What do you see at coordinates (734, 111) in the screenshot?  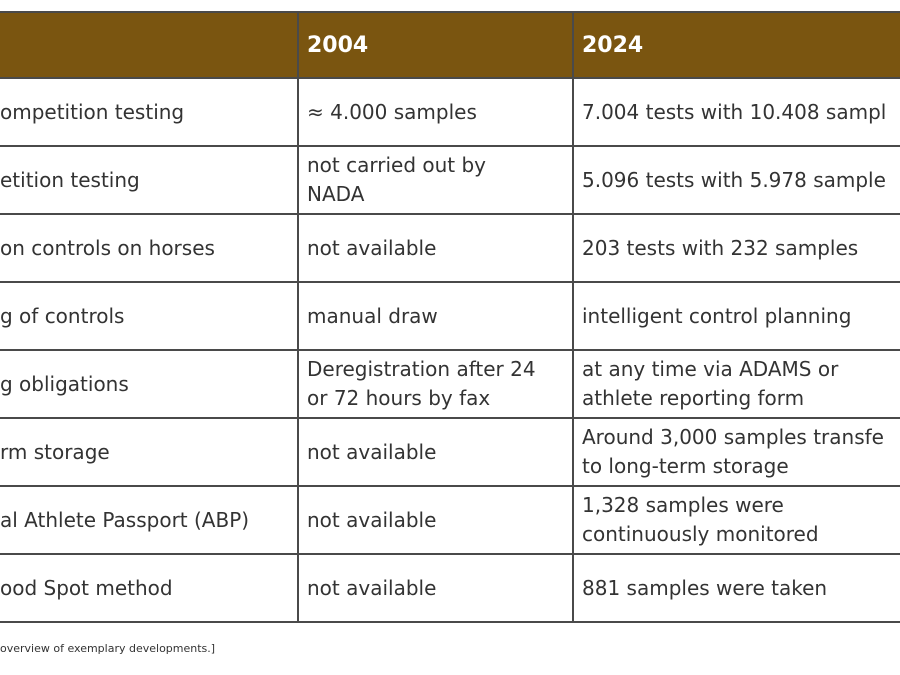 I see `cell-text: 7.004 tests with 10.408 sampl` at bounding box center [734, 111].